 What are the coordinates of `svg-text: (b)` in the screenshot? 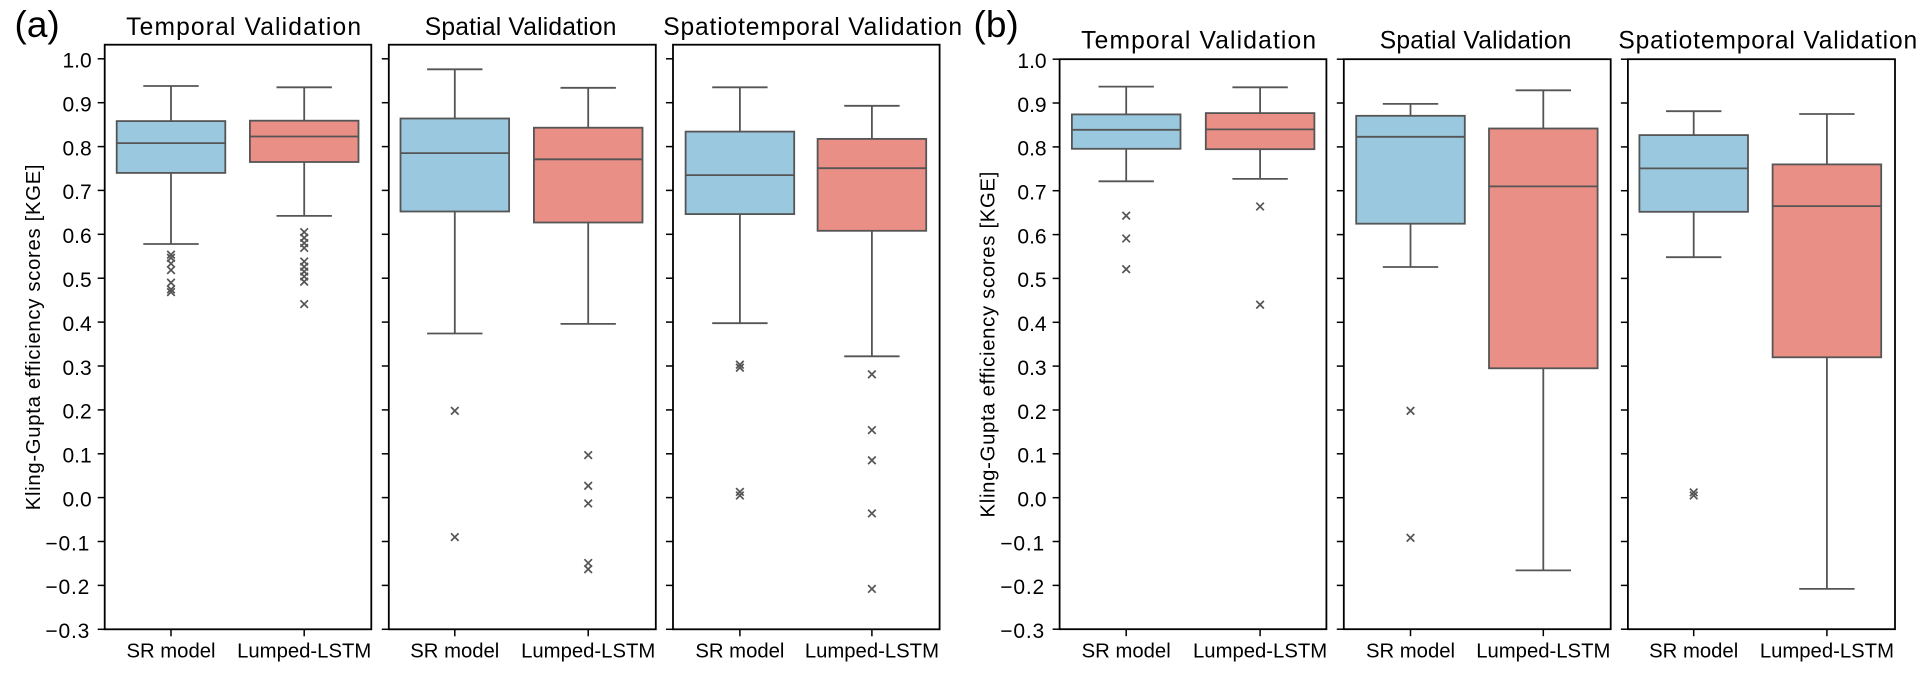 It's located at (996, 24).